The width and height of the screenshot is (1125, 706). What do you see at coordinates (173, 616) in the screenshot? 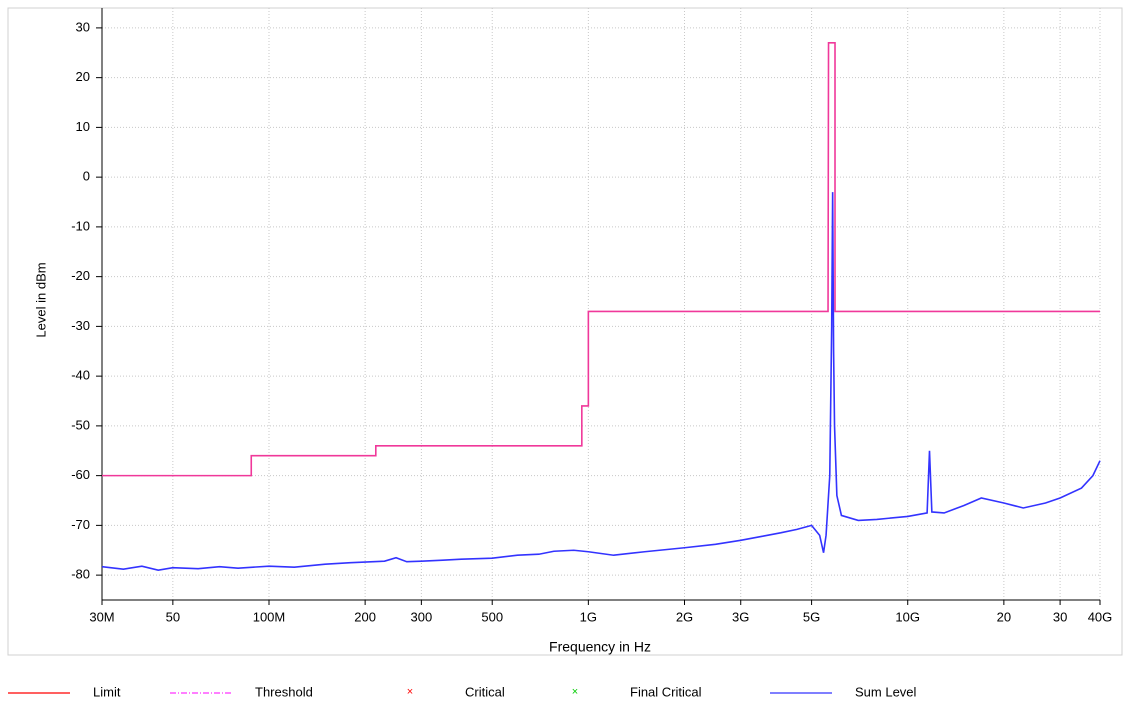
I see `x-tick-label: 50` at bounding box center [173, 616].